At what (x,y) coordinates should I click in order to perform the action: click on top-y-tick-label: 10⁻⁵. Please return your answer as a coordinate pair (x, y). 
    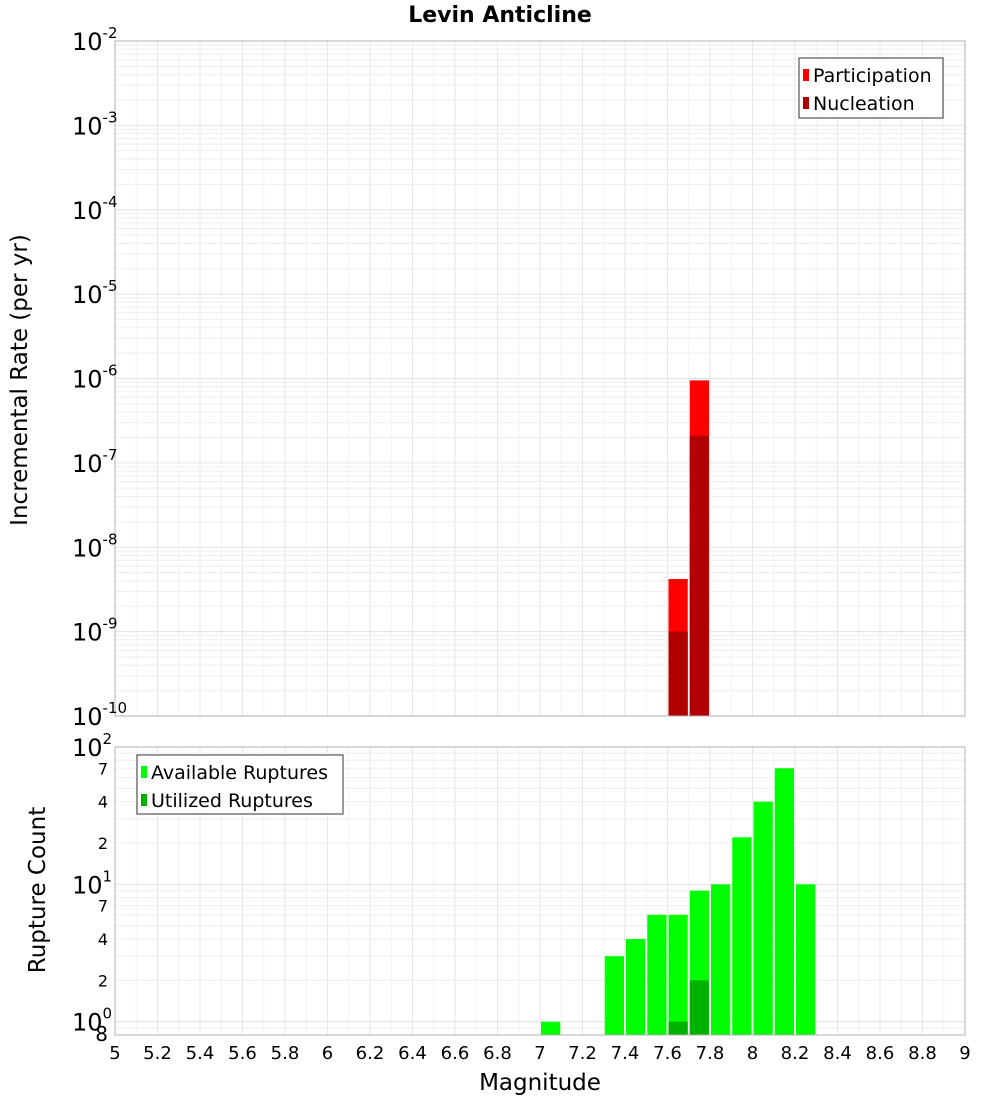
    Looking at the image, I should click on (95, 293).